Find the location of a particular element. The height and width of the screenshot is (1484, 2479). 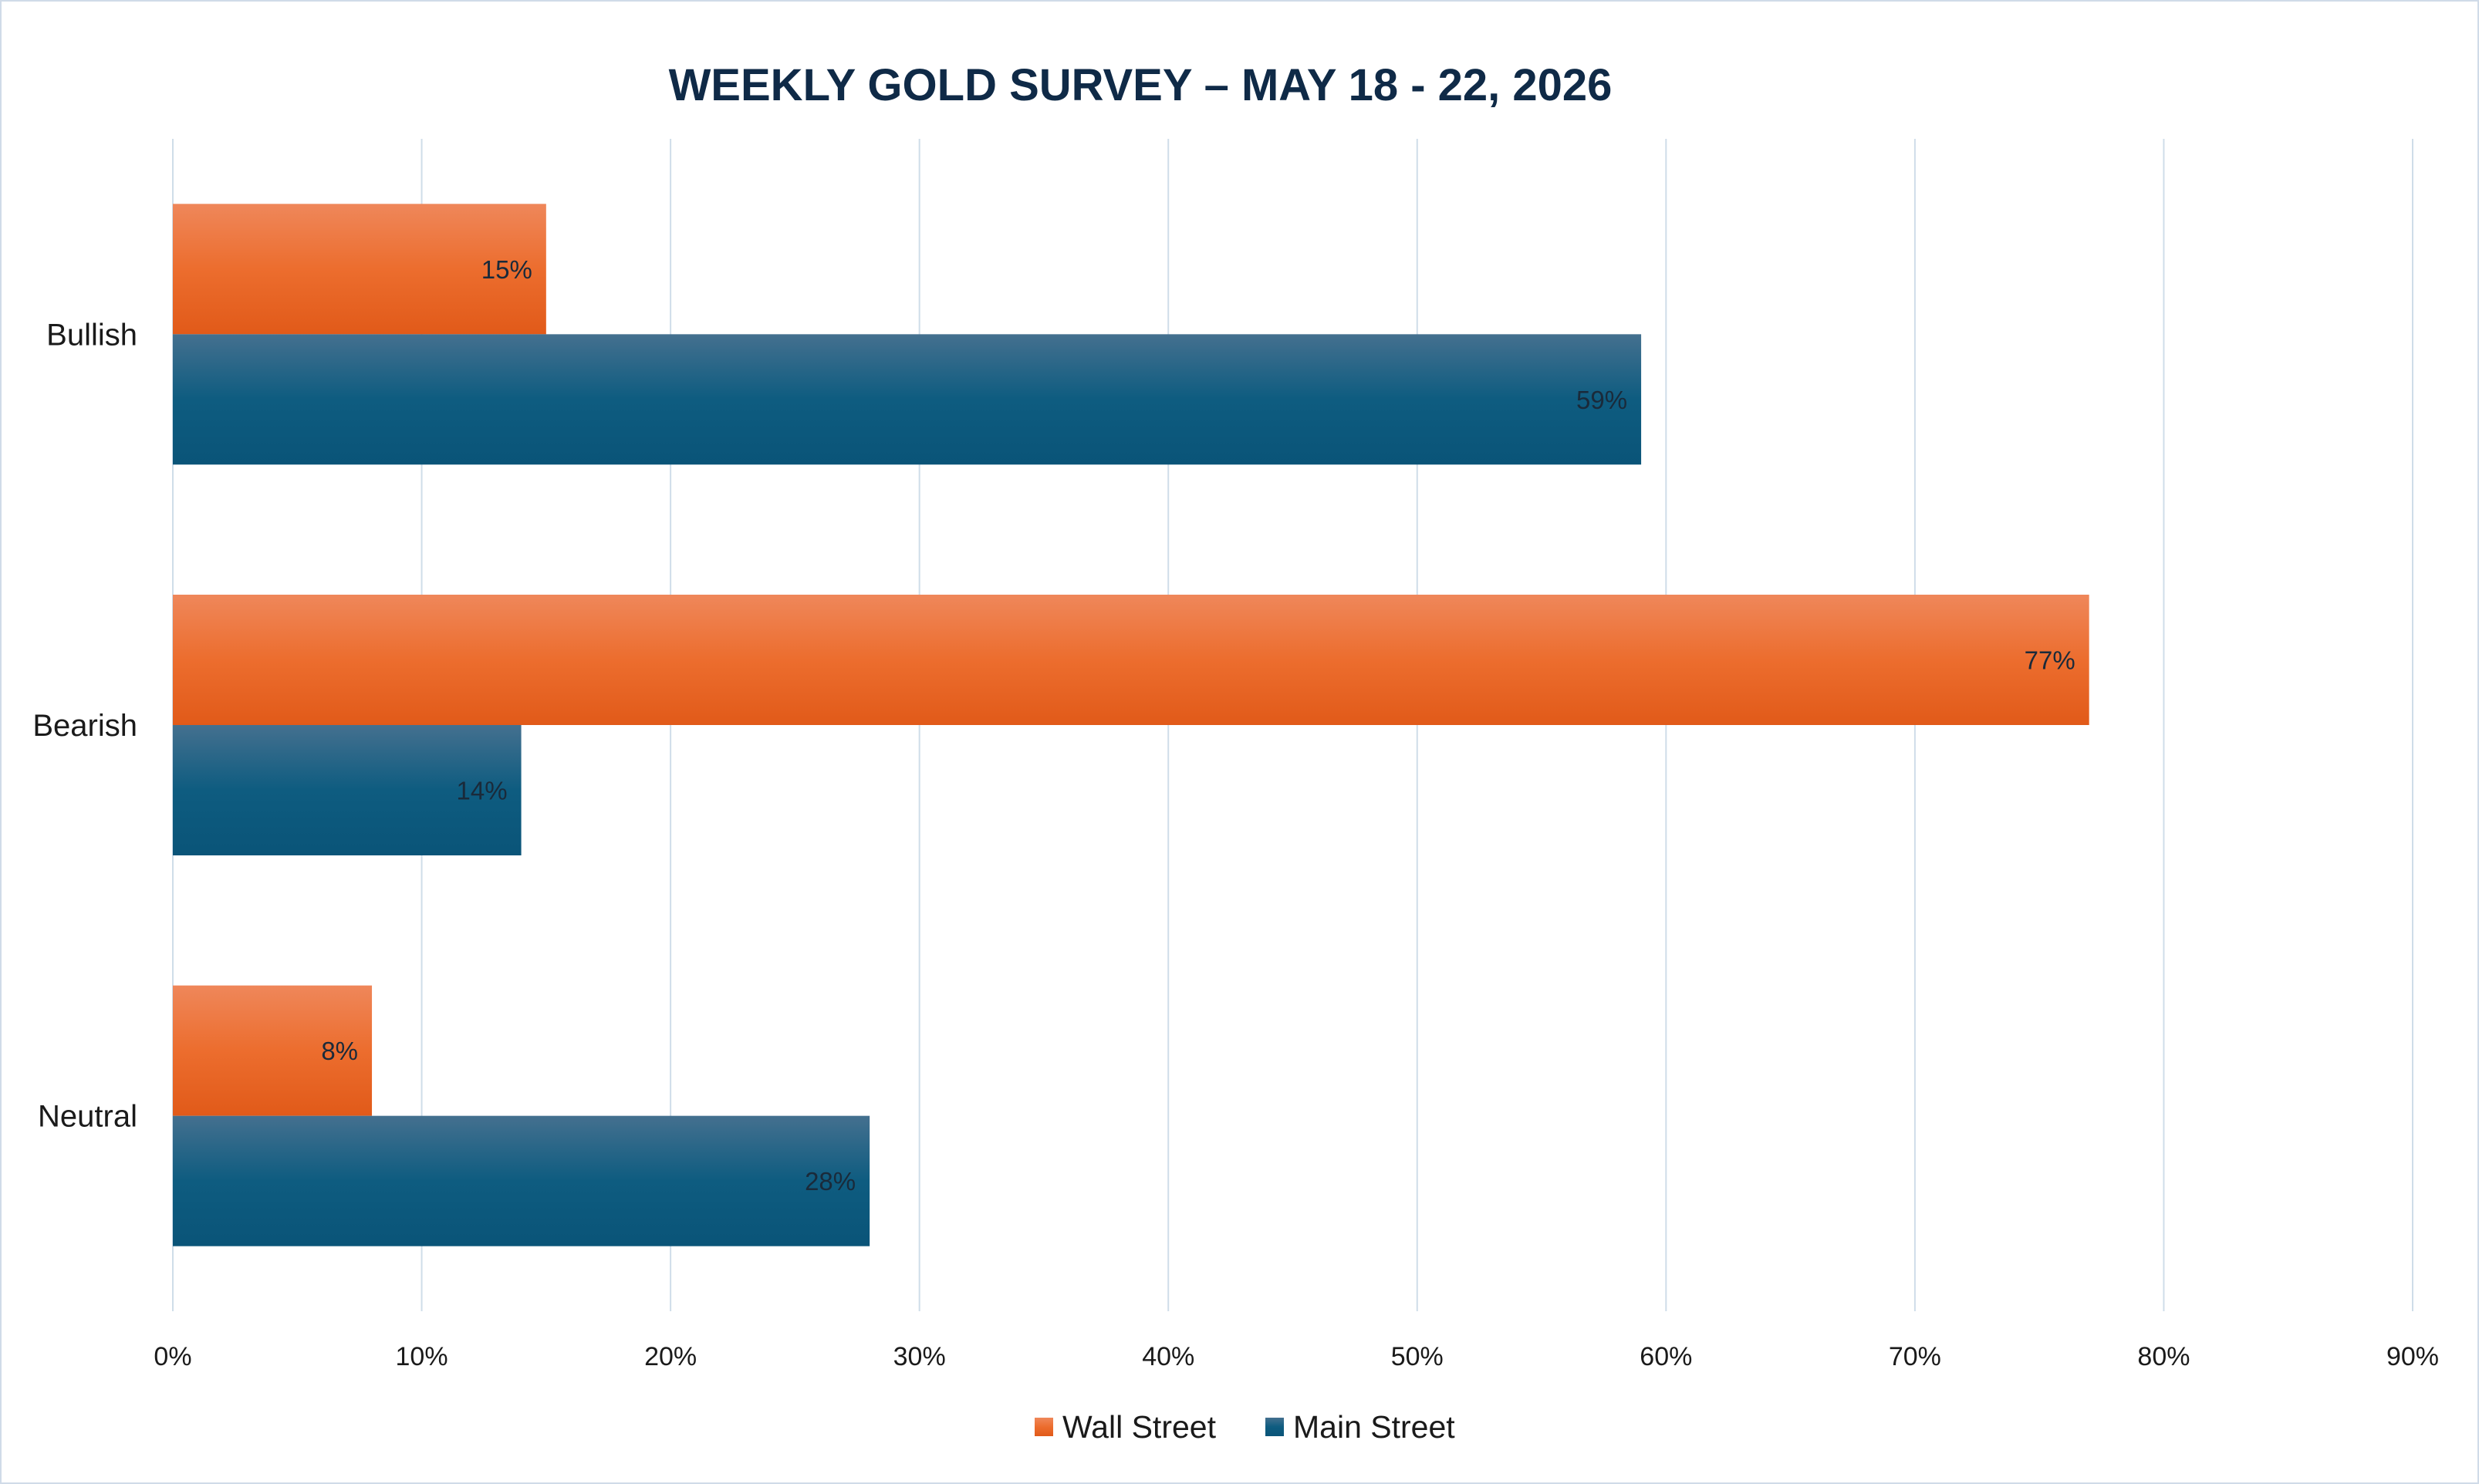

bar-main-street-neutral is located at coordinates (521, 1180).